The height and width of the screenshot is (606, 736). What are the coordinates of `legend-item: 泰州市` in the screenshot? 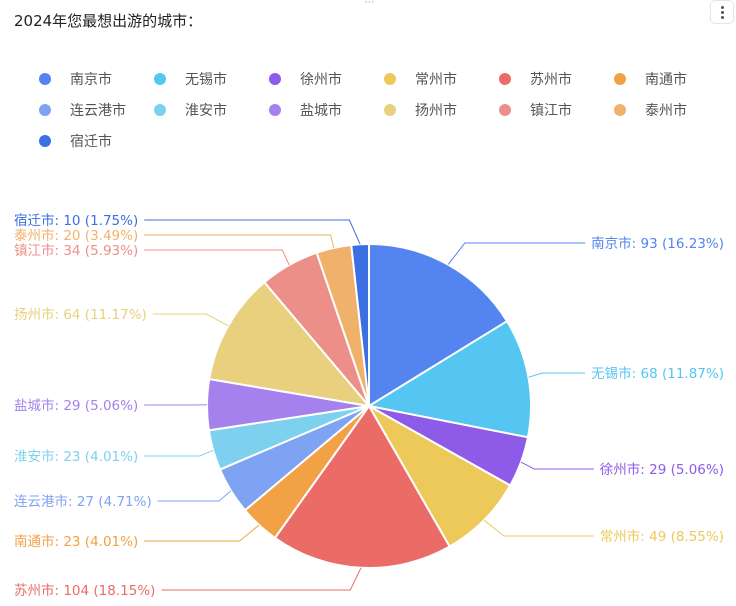 It's located at (650, 110).